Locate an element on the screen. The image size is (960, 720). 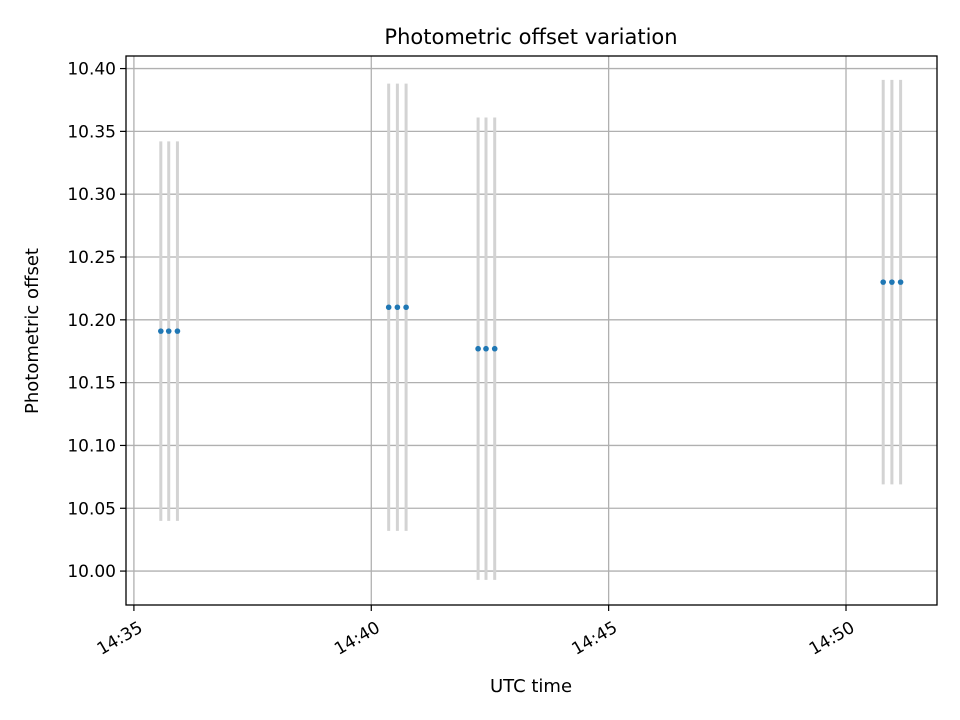
chart-title: Photometric offset variation is located at coordinates (530, 37).